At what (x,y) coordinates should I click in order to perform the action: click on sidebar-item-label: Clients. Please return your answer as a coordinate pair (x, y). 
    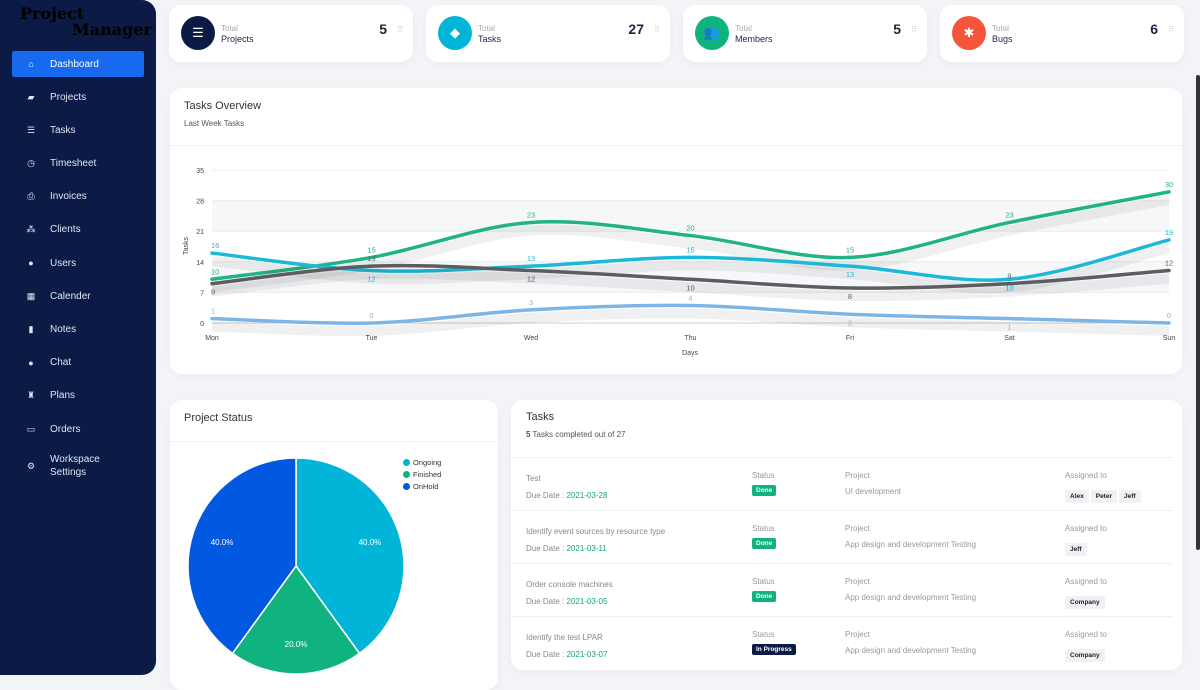
    Looking at the image, I should click on (65, 230).